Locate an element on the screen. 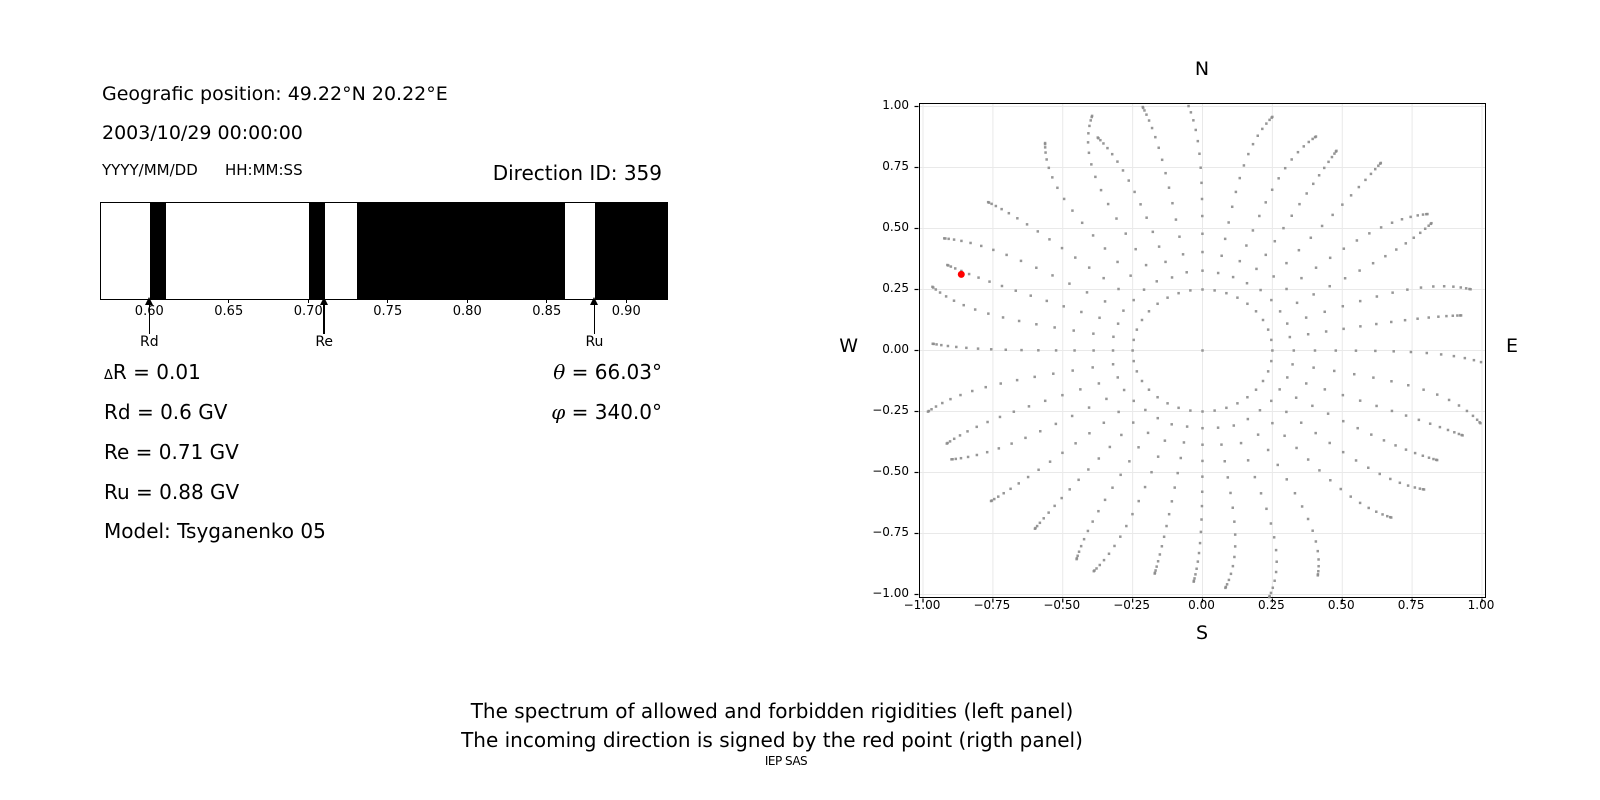 The width and height of the screenshot is (1600, 800). x-axis-tick-label: −1.00 is located at coordinates (922, 605).